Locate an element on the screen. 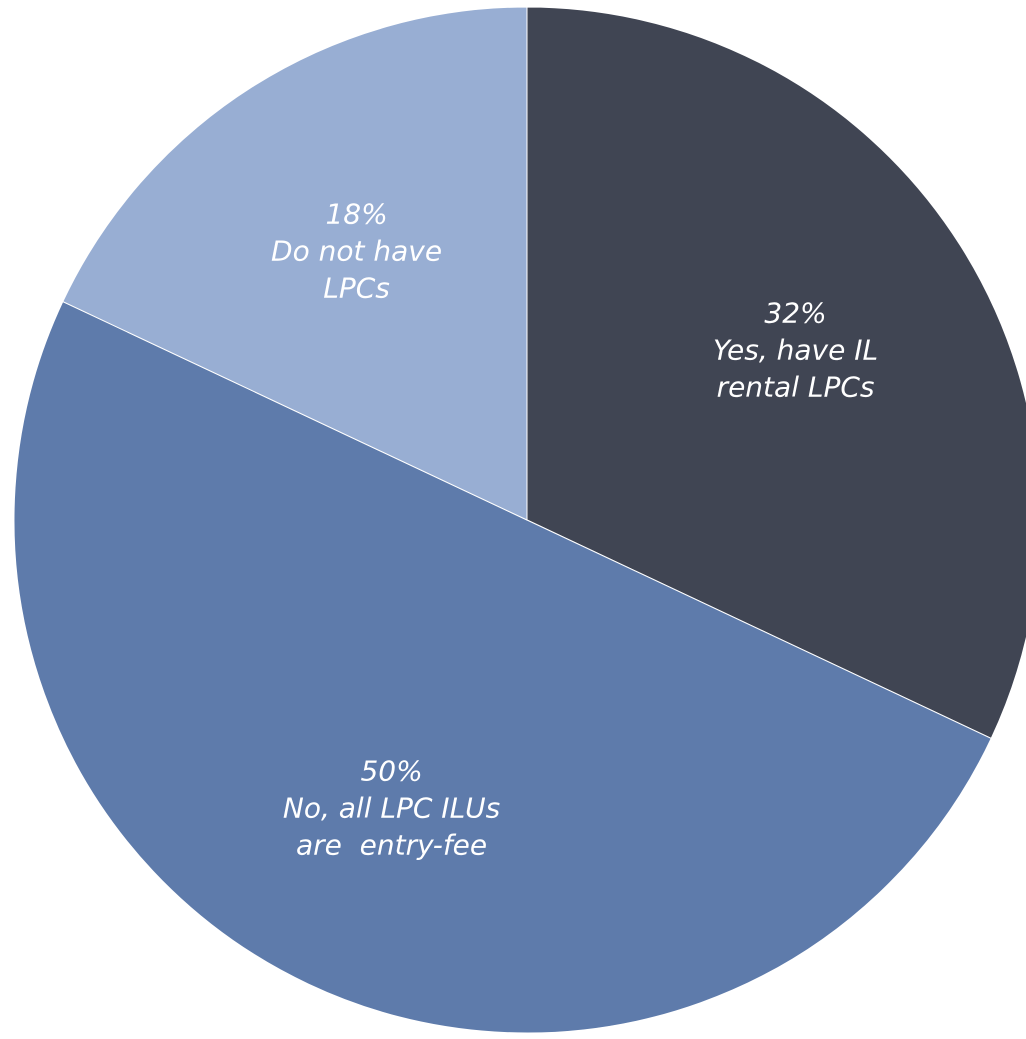 This screenshot has width=1026, height=1039. slice-label: 32% Yes, have IL rental LPCs is located at coordinates (795, 349).